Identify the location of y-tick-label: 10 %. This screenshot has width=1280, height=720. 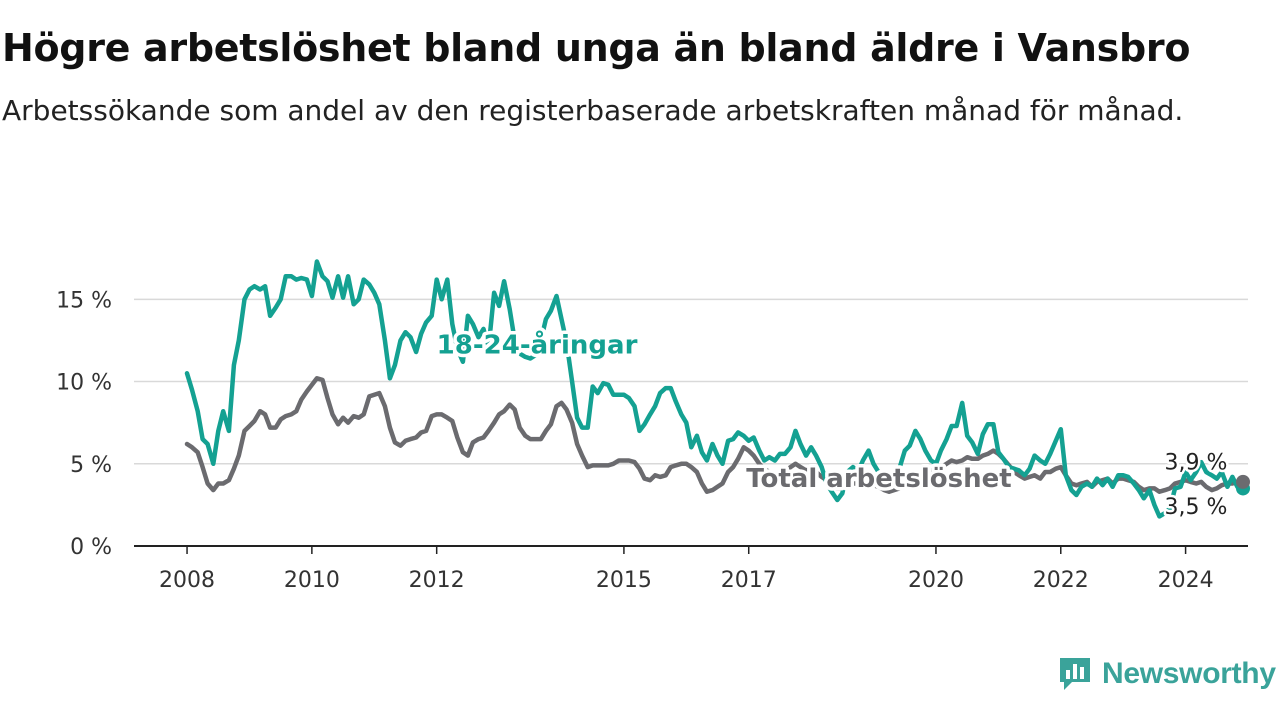
(84, 383).